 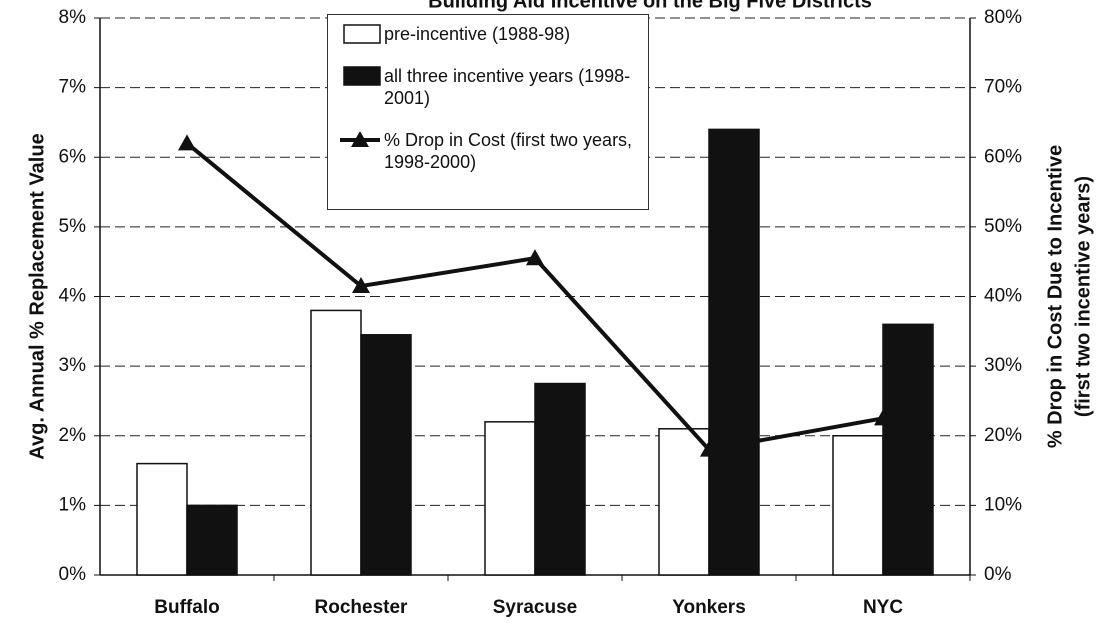 What do you see at coordinates (1055, 296) in the screenshot?
I see `y2-axis-title: % Drop in Cost Due to Incentive` at bounding box center [1055, 296].